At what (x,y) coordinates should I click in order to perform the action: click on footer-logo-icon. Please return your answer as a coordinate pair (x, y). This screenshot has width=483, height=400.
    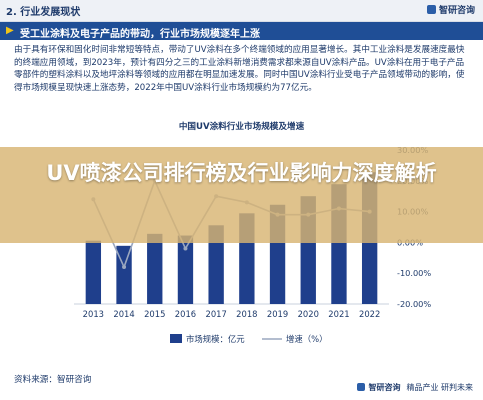
    Looking at the image, I should click on (361, 387).